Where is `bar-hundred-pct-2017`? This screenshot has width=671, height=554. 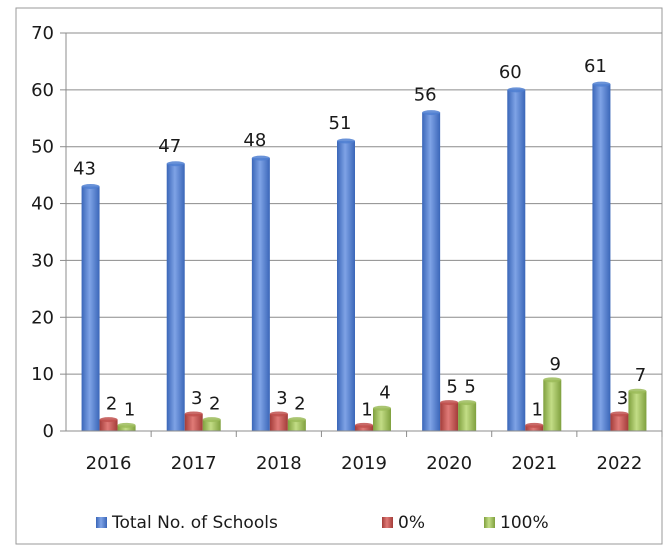 bar-hundred-pct-2017 is located at coordinates (211, 425).